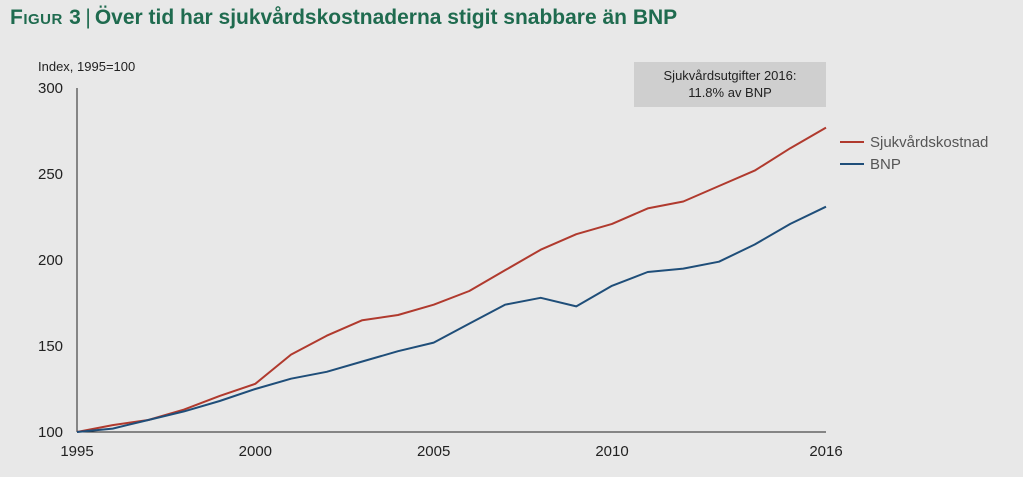 The height and width of the screenshot is (477, 1023). I want to click on x-tick-label: 2000, so click(255, 451).